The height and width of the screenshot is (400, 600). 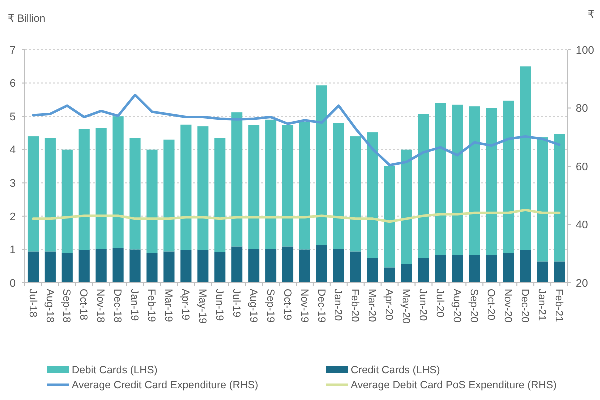 What do you see at coordinates (202, 306) in the screenshot?
I see `x-tick-label: May-19` at bounding box center [202, 306].